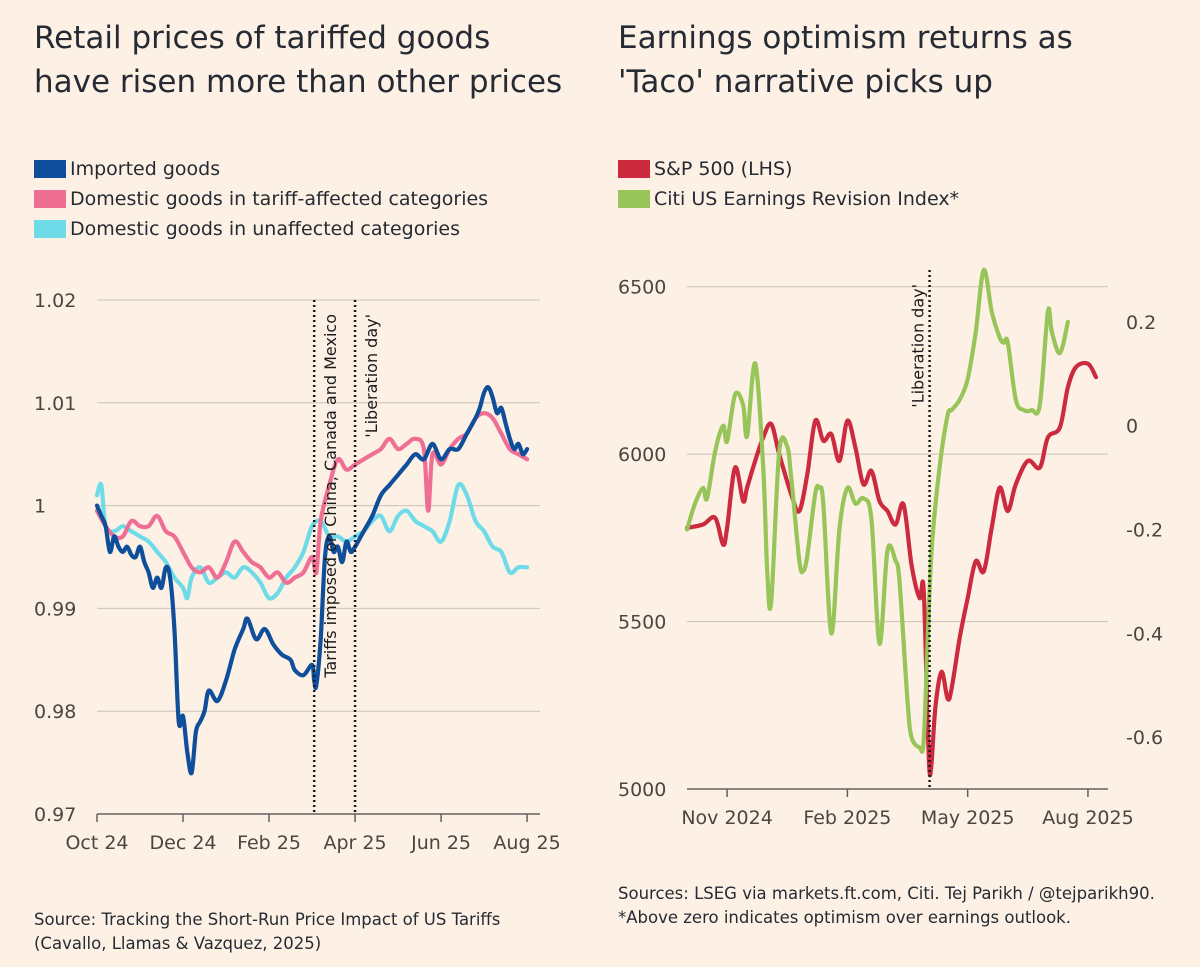 The image size is (1200, 967). Describe the element at coordinates (968, 818) in the screenshot. I see `x-tick-label: May 2025` at that location.